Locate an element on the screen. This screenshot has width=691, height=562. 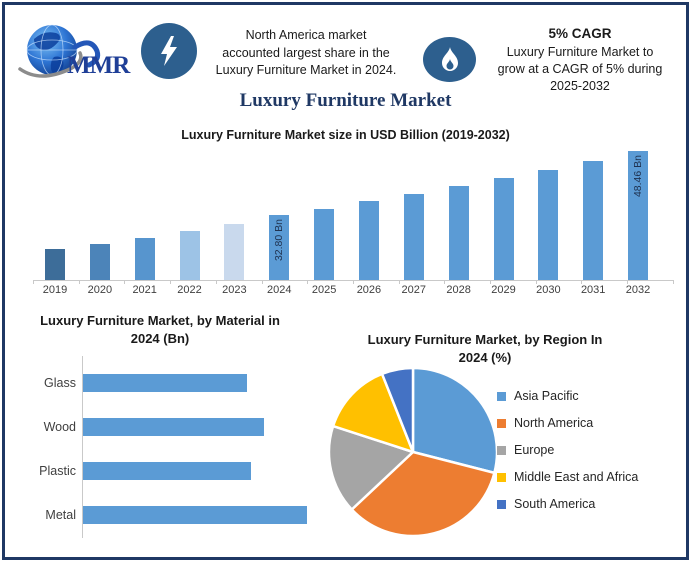
pie-slice-asia-pacific is located at coordinates (455, 420).